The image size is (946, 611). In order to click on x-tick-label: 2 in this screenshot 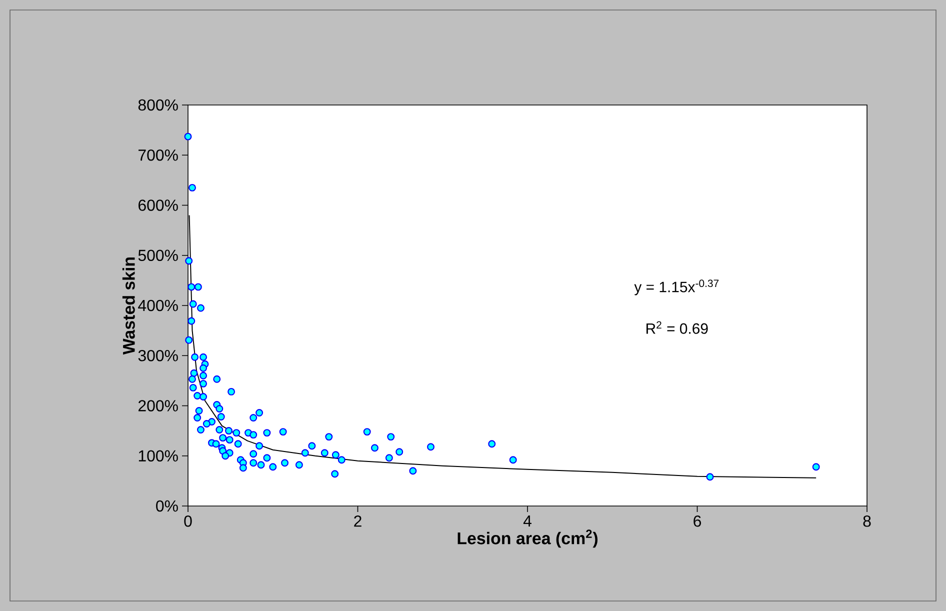, I will do `click(358, 521)`.